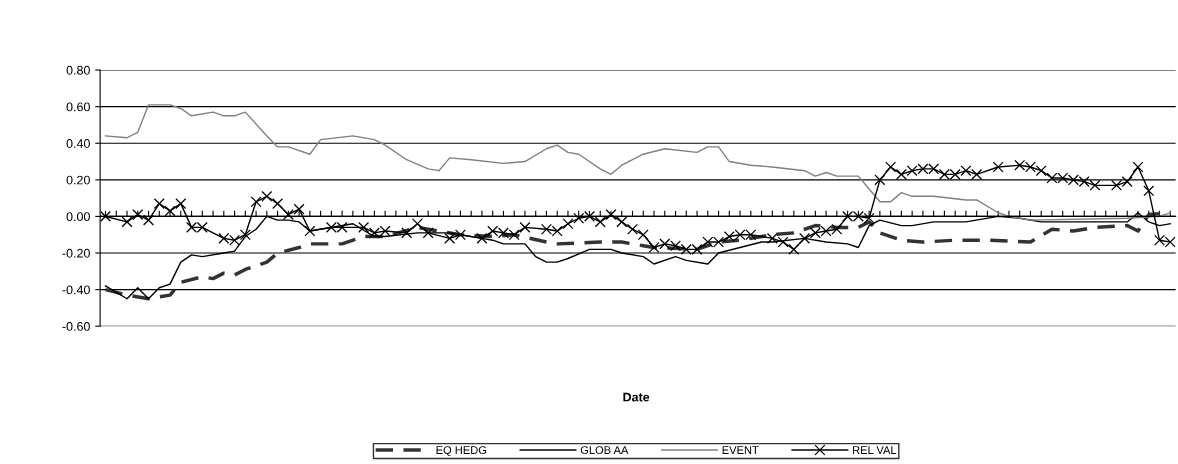  What do you see at coordinates (78, 217) in the screenshot?
I see `y-tick-label: 0.00` at bounding box center [78, 217].